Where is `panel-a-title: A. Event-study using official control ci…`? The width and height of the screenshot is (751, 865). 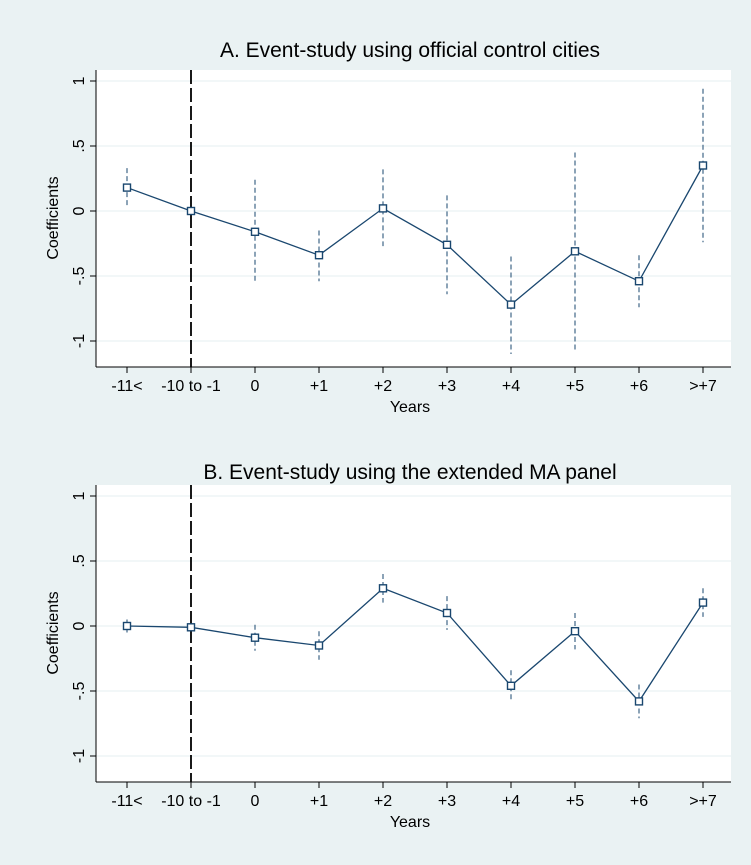
panel-a-title: A. Event-study using official control ci… is located at coordinates (410, 50).